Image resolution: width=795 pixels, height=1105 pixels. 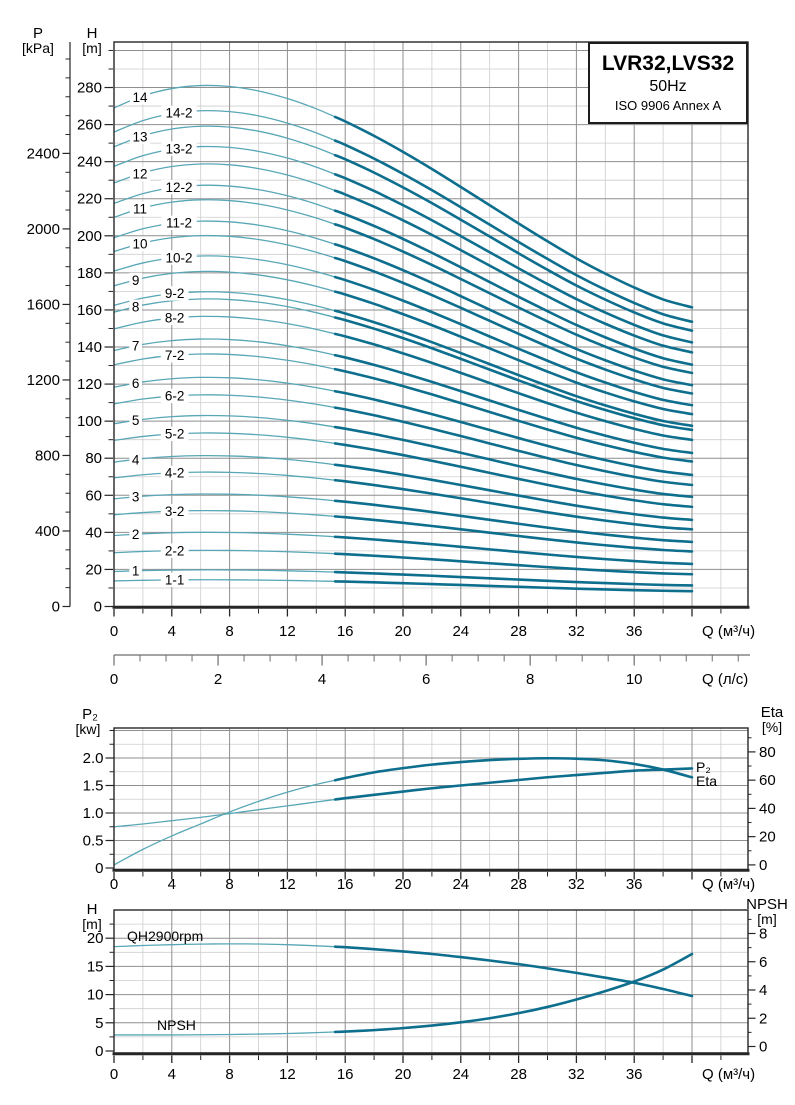 What do you see at coordinates (139, 174) in the screenshot?
I see `curve-label-12: 12` at bounding box center [139, 174].